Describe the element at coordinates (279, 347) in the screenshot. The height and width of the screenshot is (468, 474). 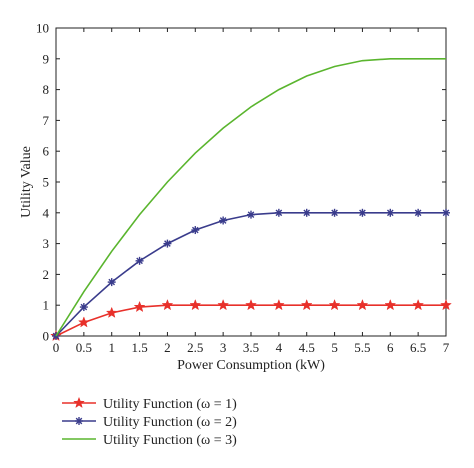
I see `x-tick-label: 4` at that location.